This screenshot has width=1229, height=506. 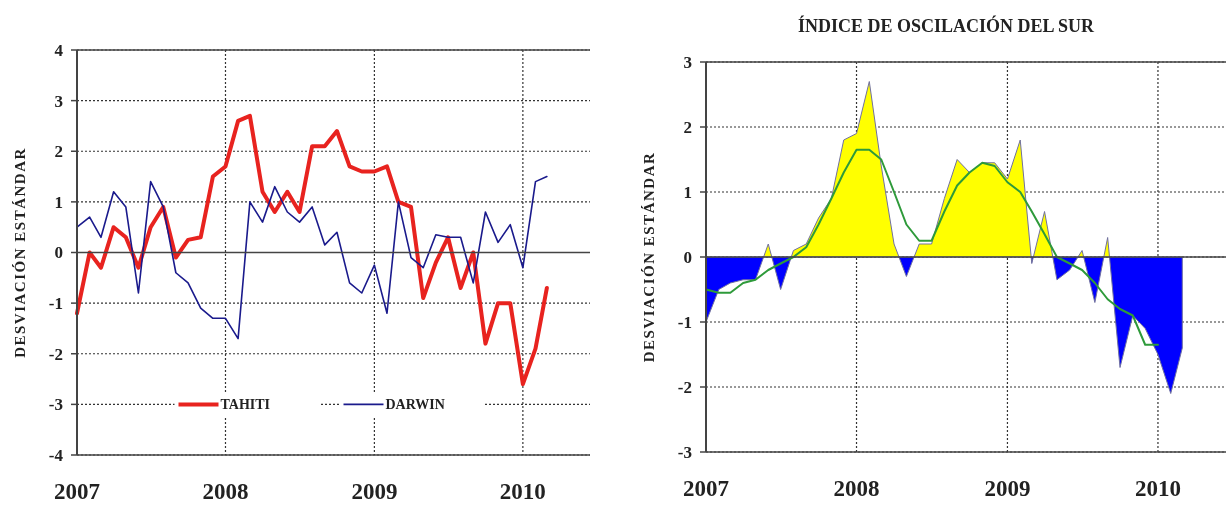 What do you see at coordinates (415, 405) in the screenshot?
I see `legend-label: DARWIN` at bounding box center [415, 405].